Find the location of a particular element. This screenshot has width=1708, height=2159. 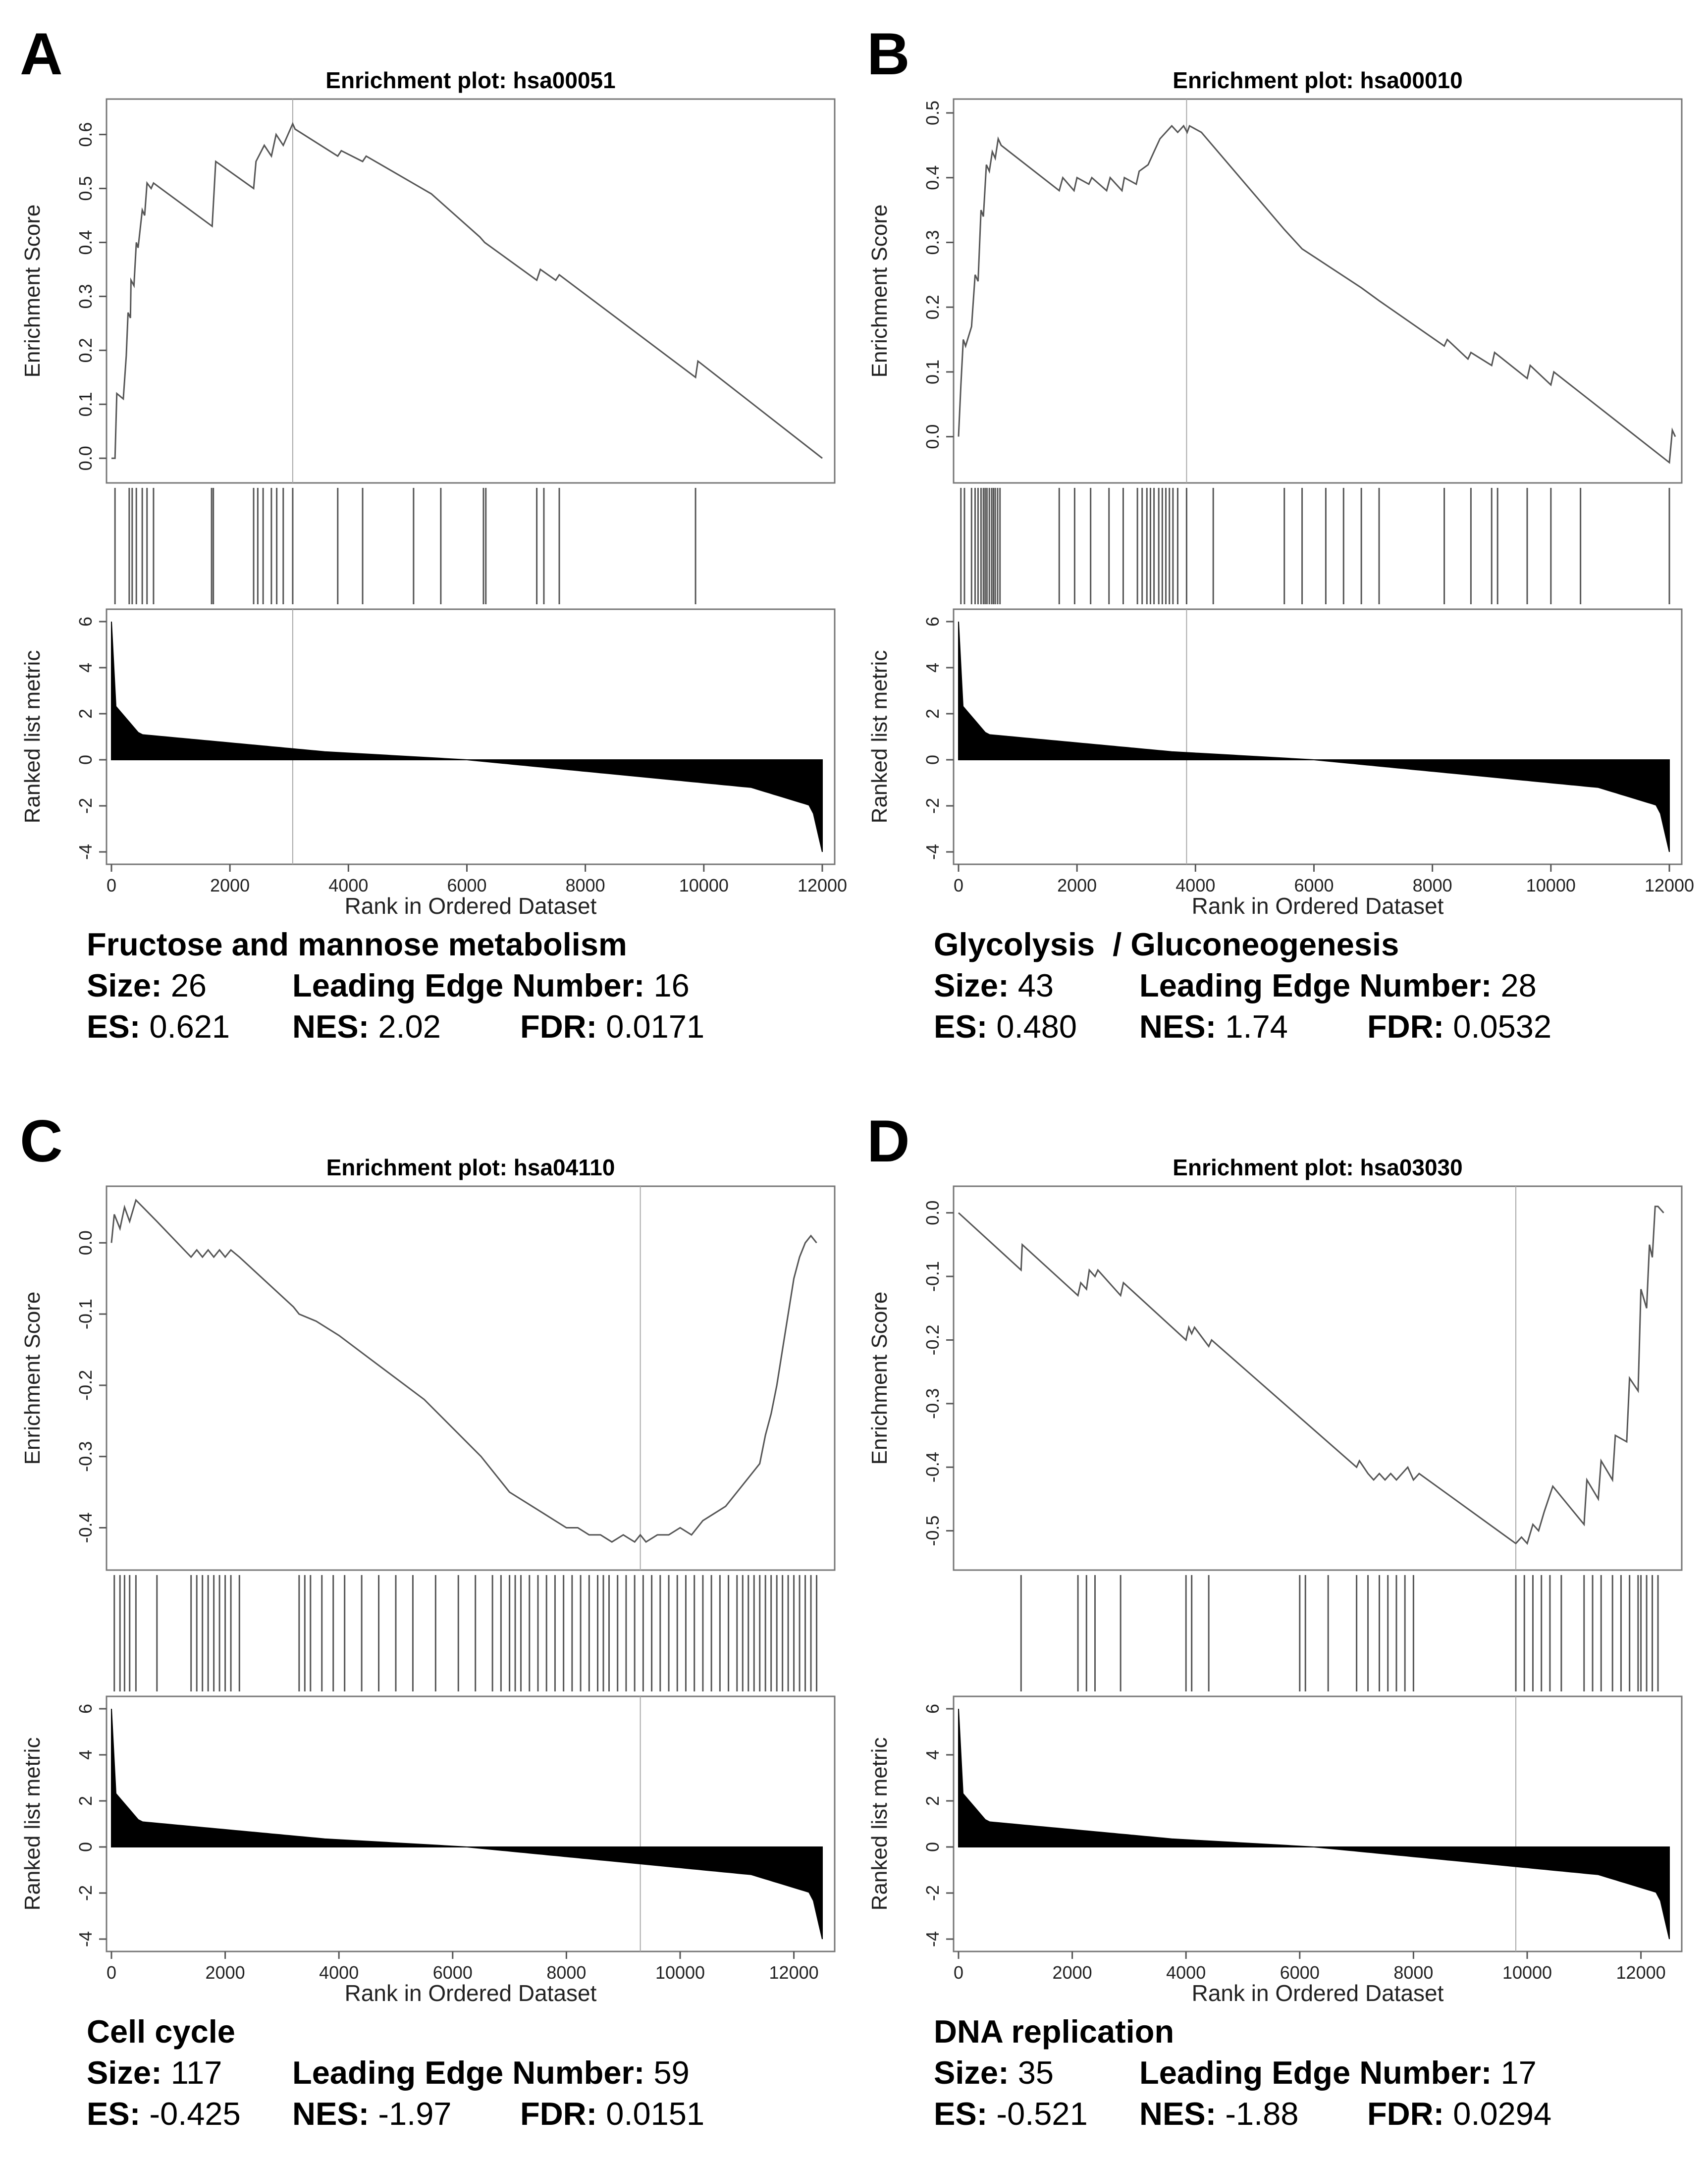

size-cell: Size: 35 is located at coordinates (1036, 2072).